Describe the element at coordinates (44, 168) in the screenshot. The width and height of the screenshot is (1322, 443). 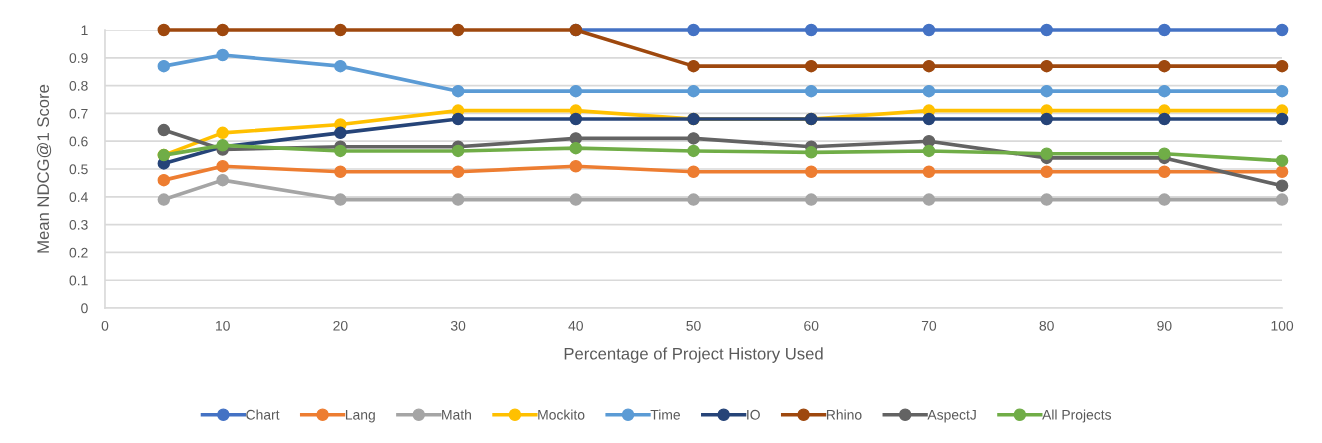
I see `y-axis-title: Mean NDCG@1 Score` at that location.